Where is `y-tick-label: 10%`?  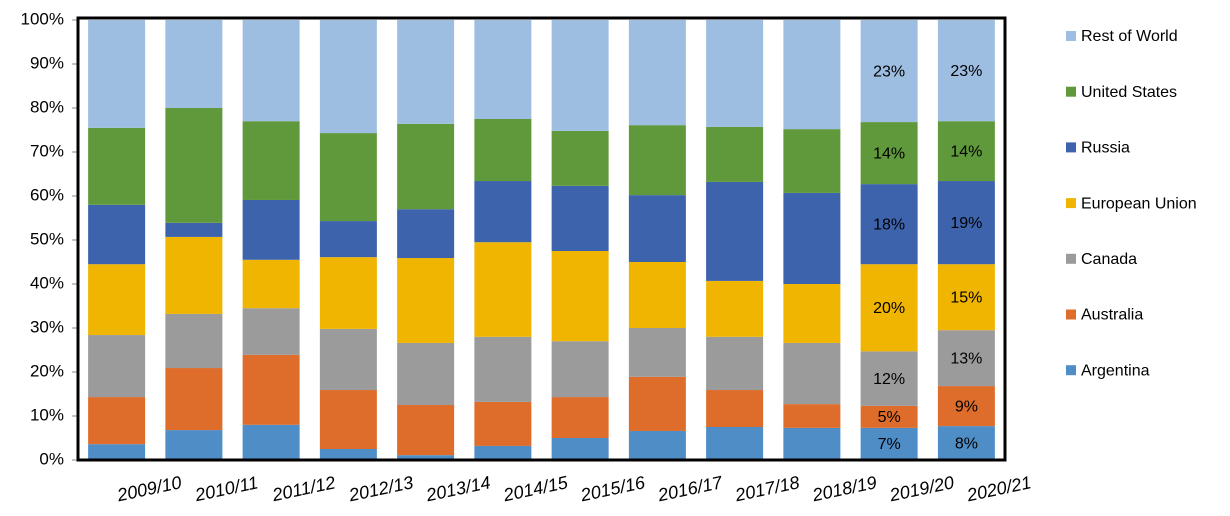
y-tick-label: 10% is located at coordinates (47, 414).